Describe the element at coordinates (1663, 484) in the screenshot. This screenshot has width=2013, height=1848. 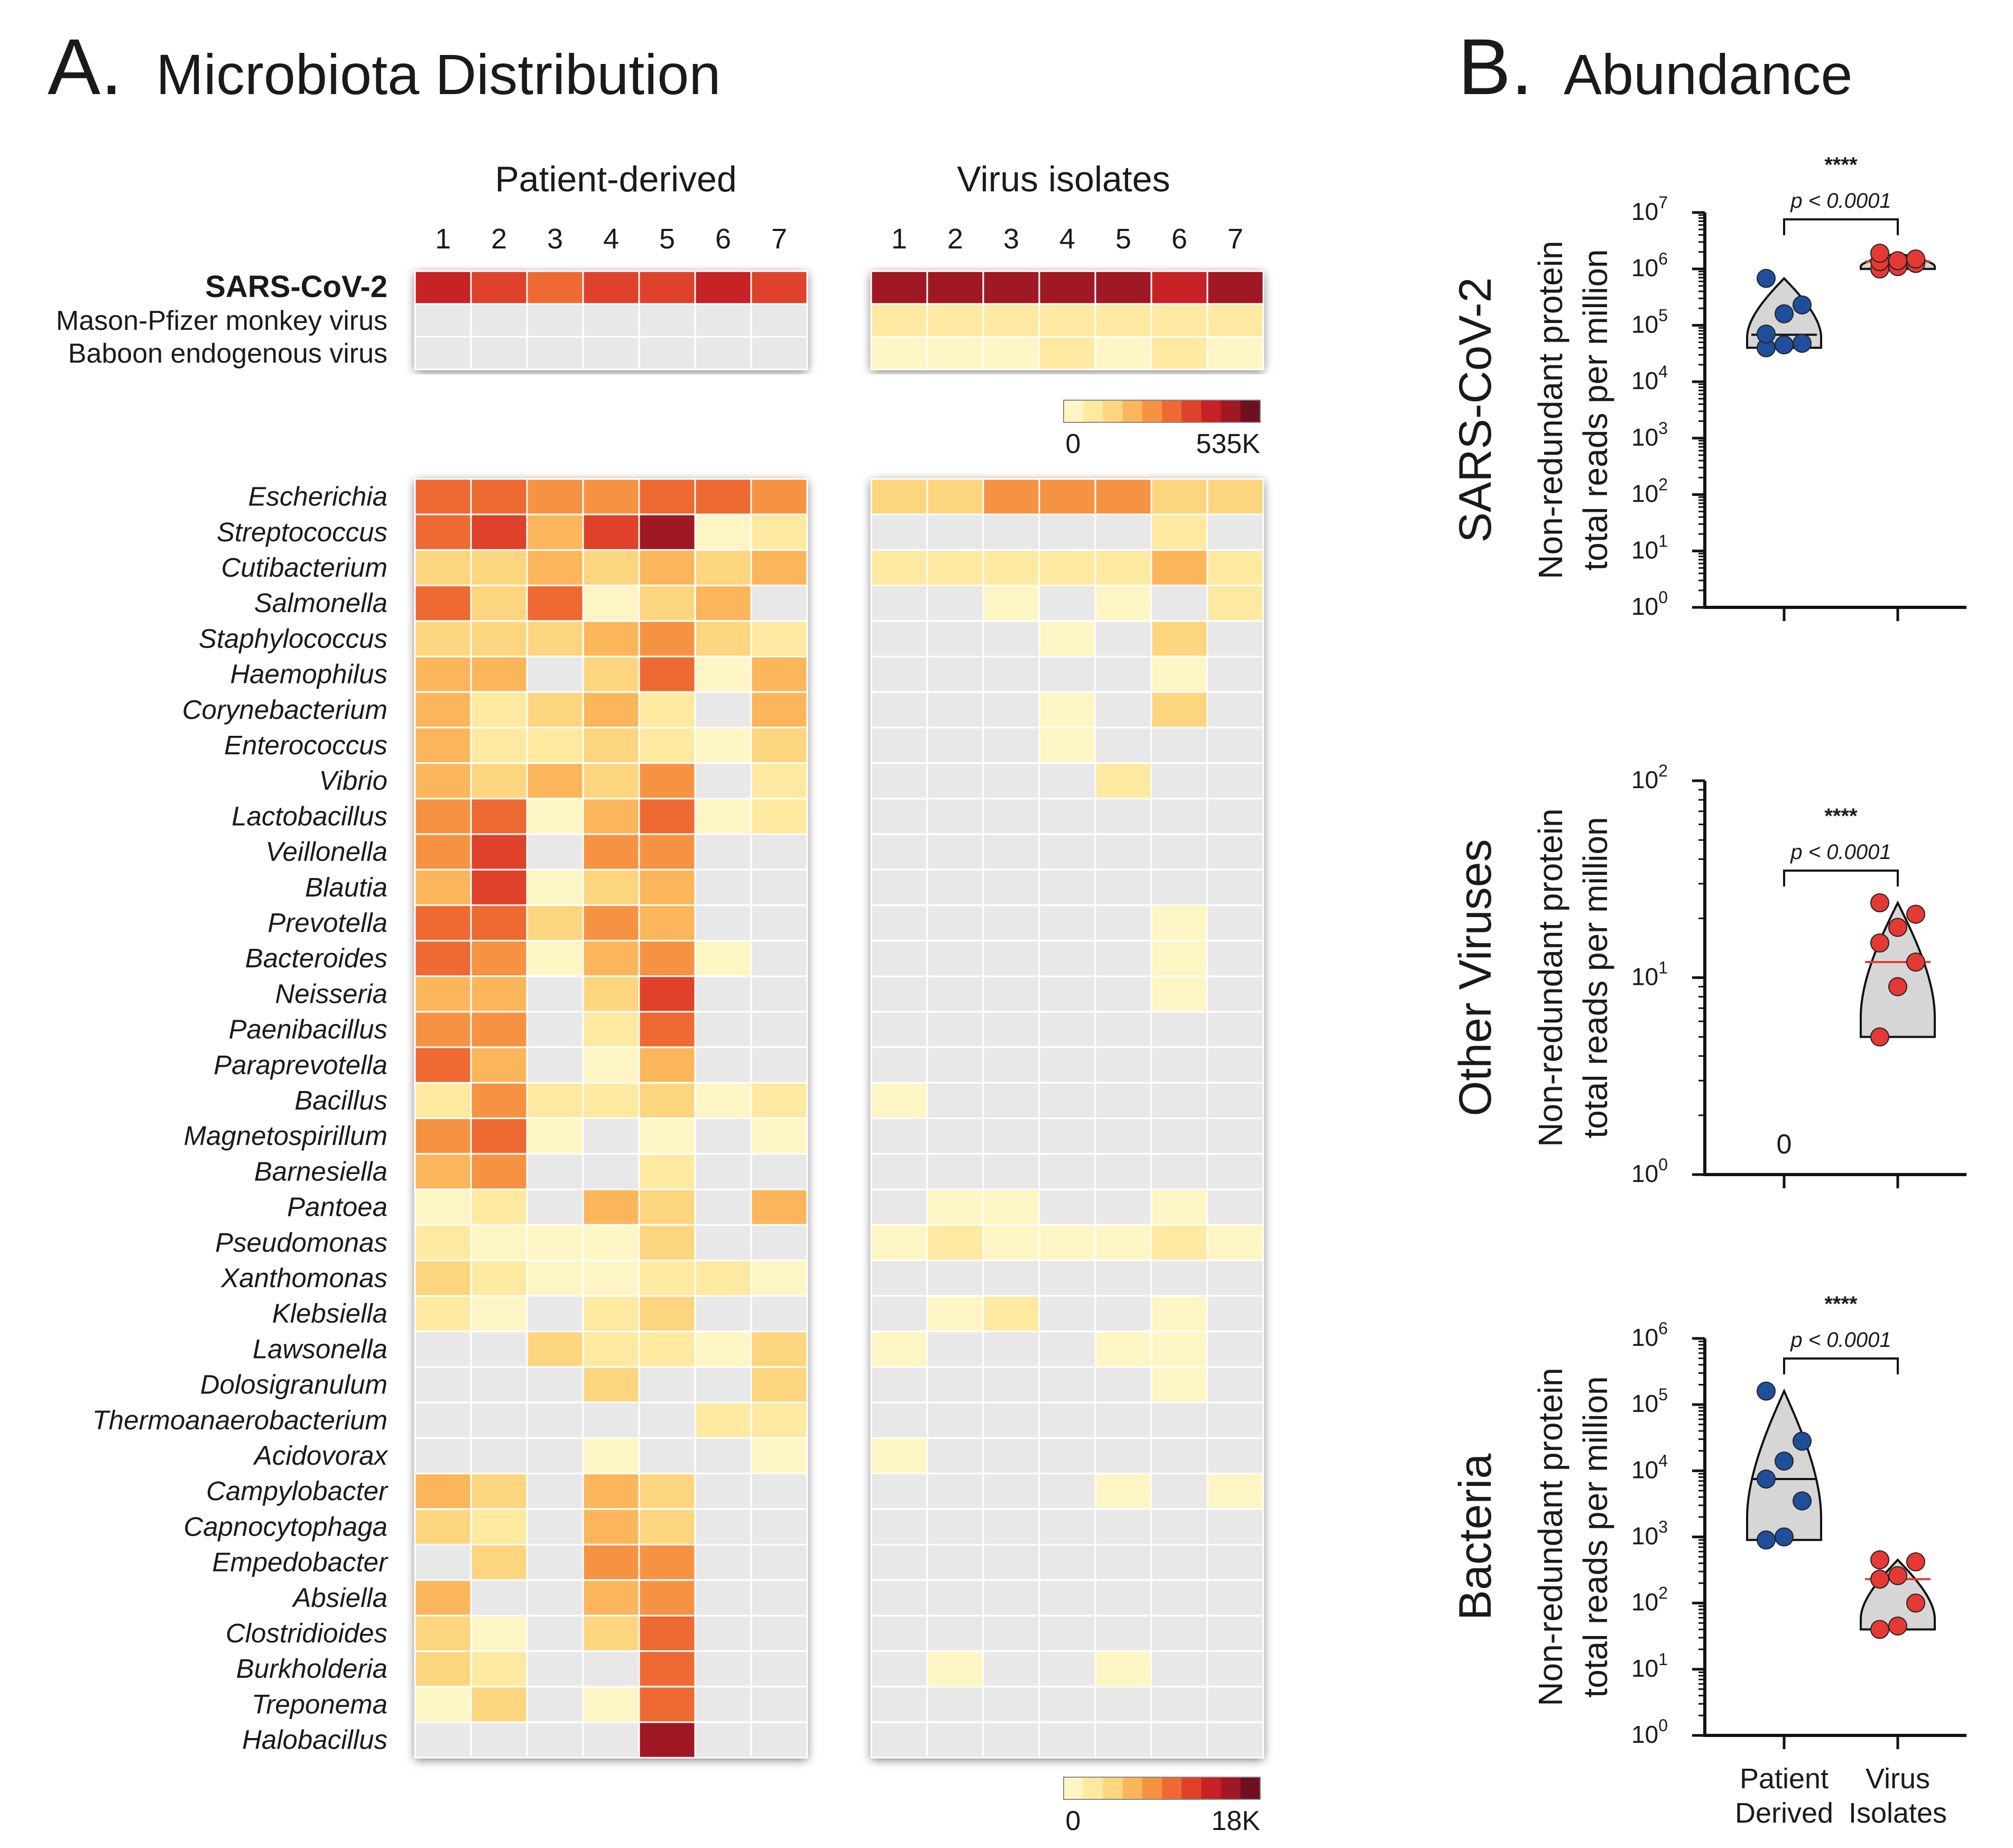
I see `y-tick-exponent: 2` at that location.